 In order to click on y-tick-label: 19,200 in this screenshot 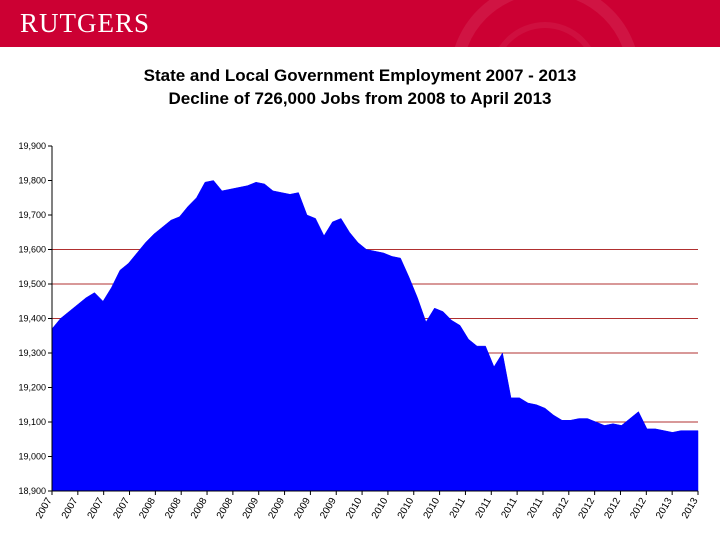, I will do `click(32, 388)`.